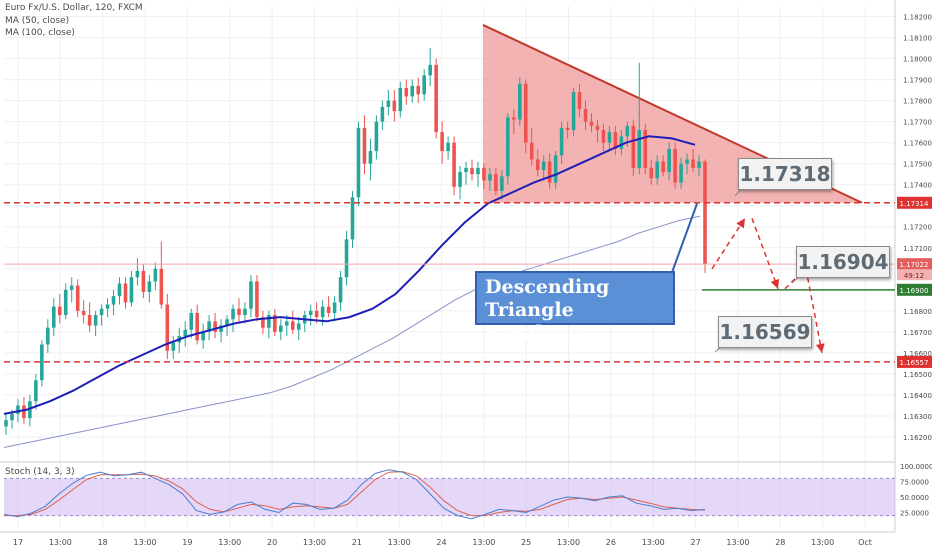 The height and width of the screenshot is (550, 932). What do you see at coordinates (914, 276) in the screenshot?
I see `countdown-label: 49:12` at bounding box center [914, 276].